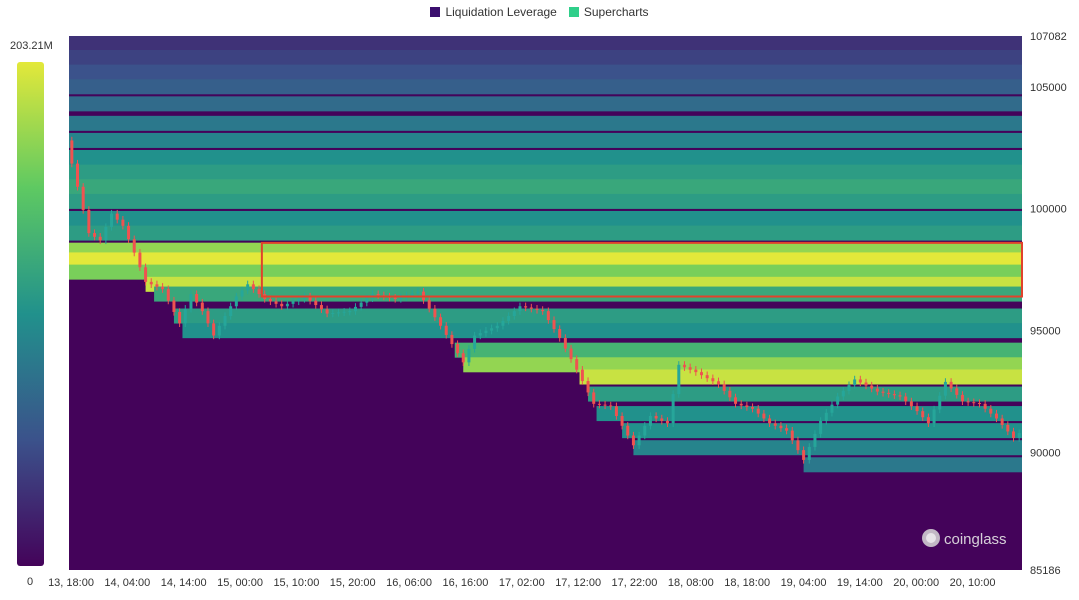  I want to click on x-tick-label: 17, 22:00, so click(635, 583).